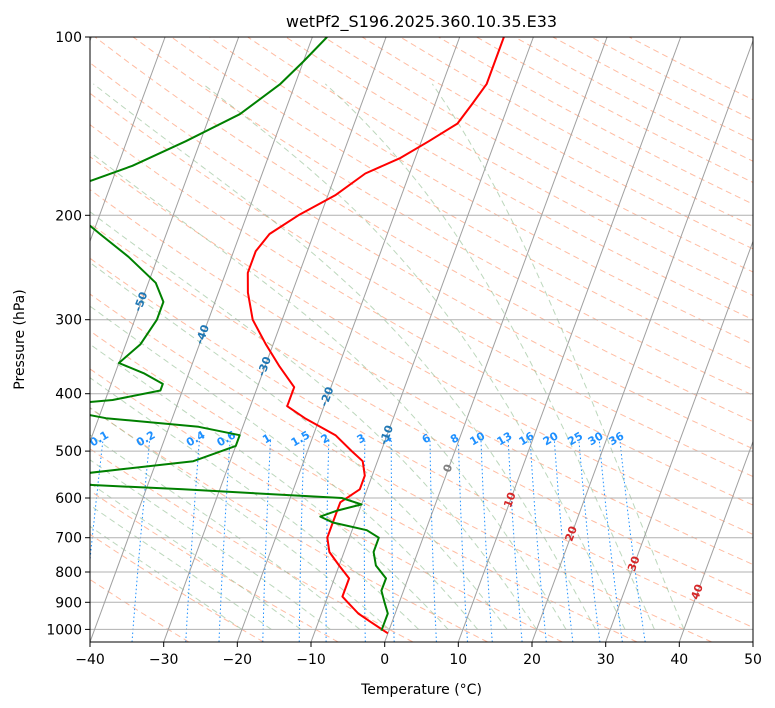  I want to click on x-tick-label: 10, so click(458, 660).